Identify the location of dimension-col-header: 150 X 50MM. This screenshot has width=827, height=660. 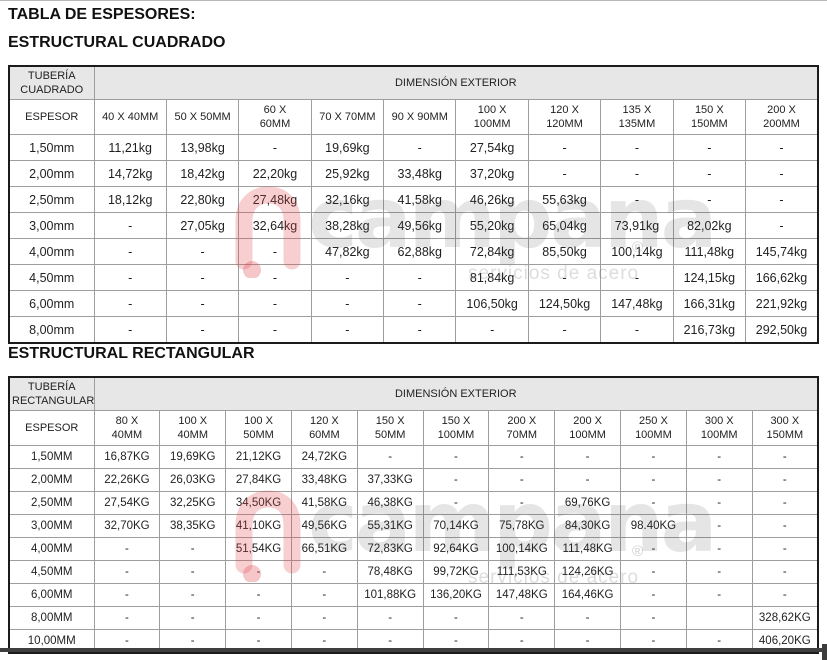
(390, 428).